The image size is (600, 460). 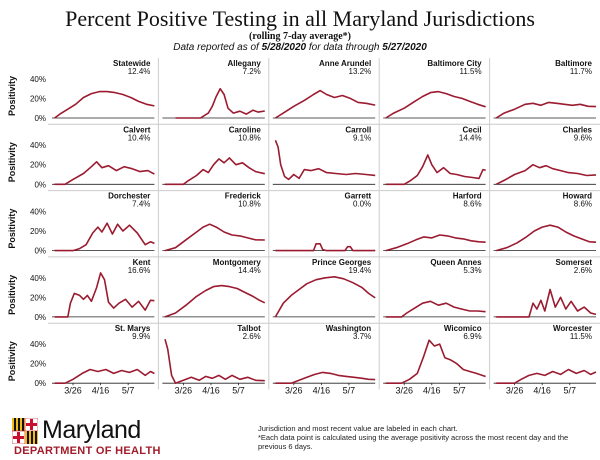 I want to click on panel-name-label: Statewide, so click(x=132, y=63).